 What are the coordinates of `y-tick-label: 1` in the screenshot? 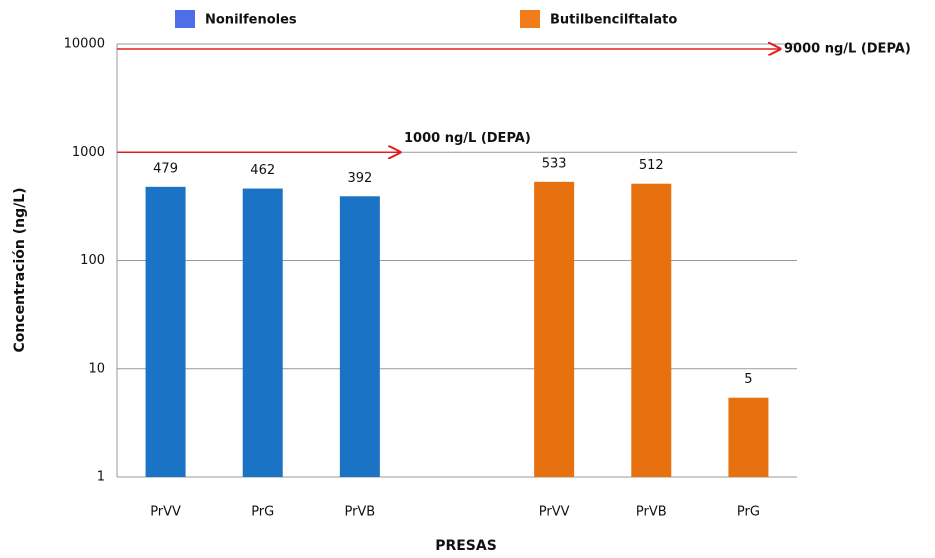 It's located at (101, 477).